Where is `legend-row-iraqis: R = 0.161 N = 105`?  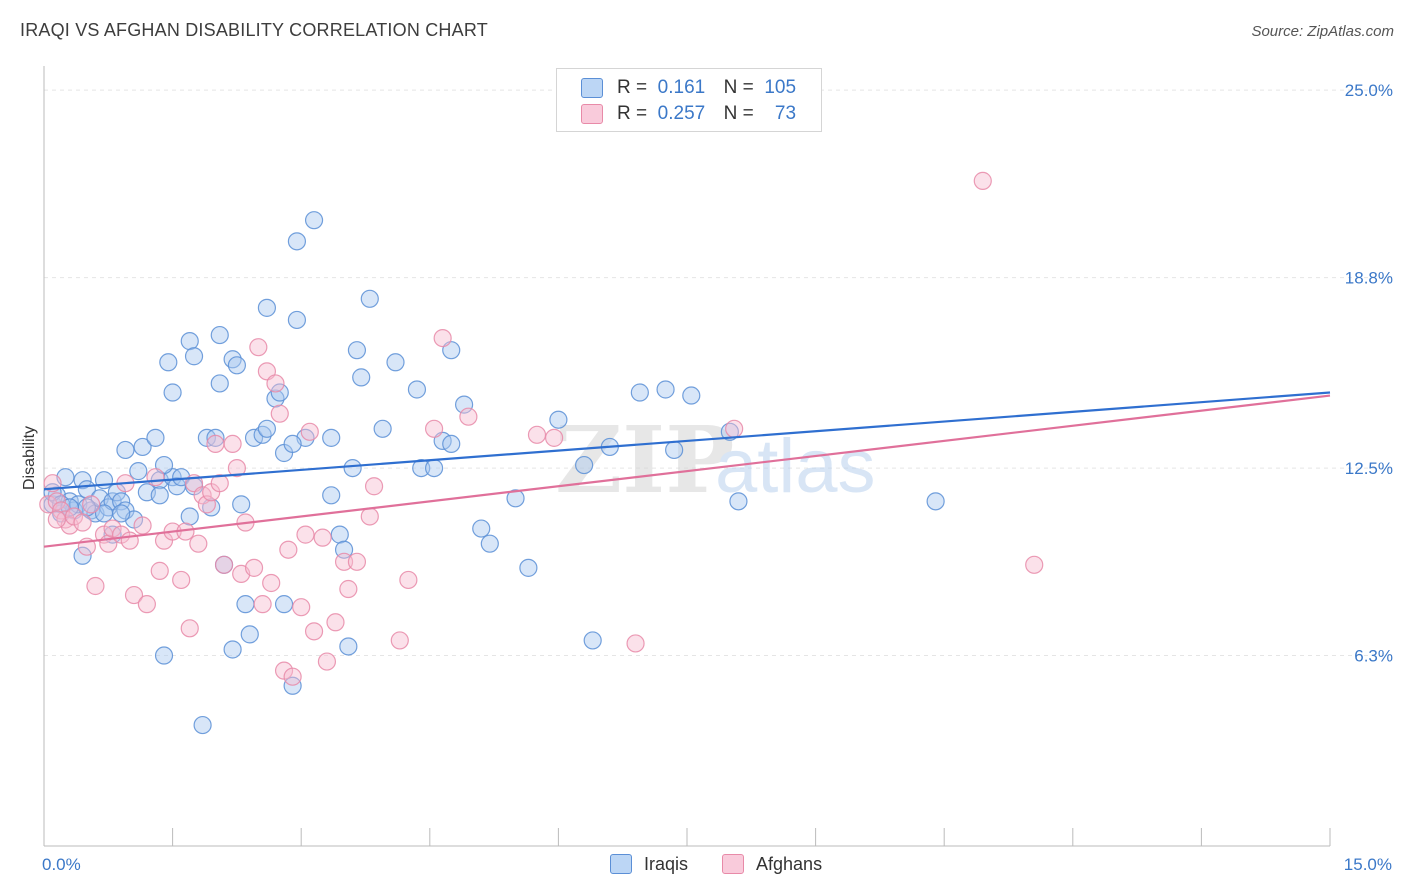
legend-row-iraqis: R = 0.161 N = 105 is located at coordinates (688, 88).